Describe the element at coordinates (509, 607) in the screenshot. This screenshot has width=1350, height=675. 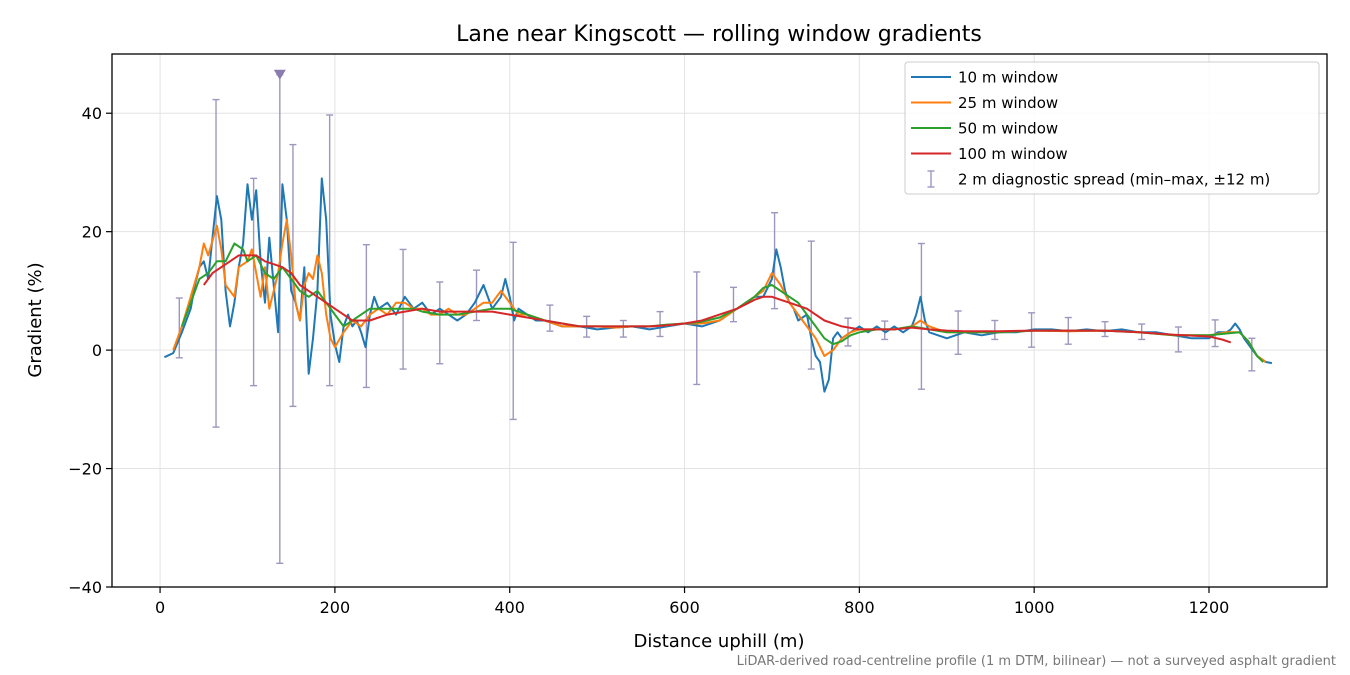
I see `x-tick-label: 400` at that location.